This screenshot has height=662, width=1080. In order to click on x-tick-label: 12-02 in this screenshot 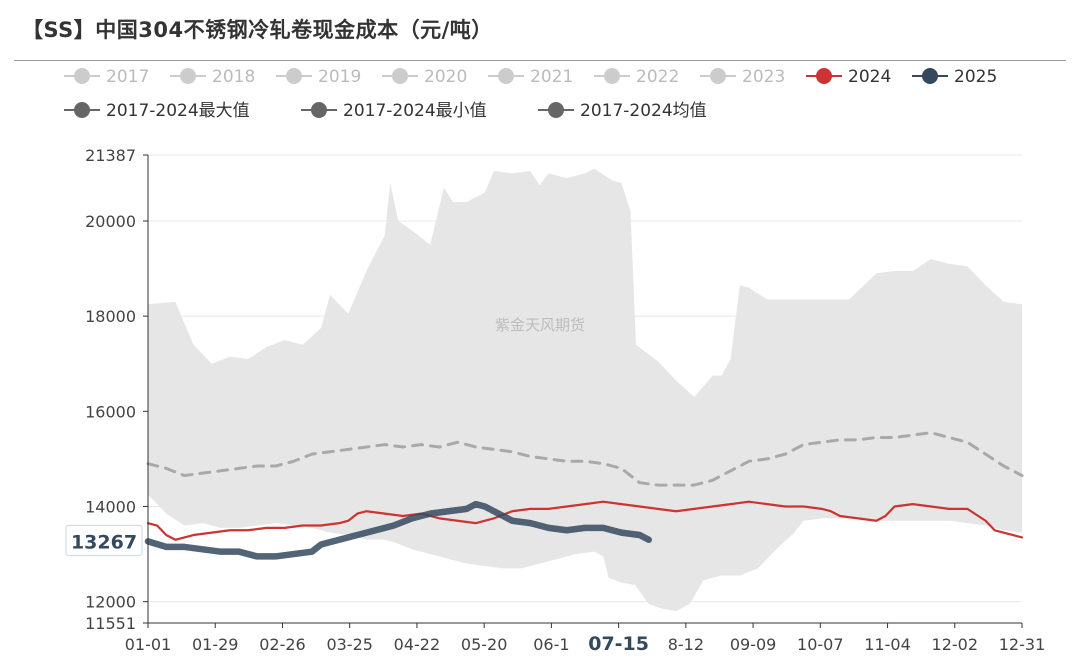, I will do `click(955, 644)`.